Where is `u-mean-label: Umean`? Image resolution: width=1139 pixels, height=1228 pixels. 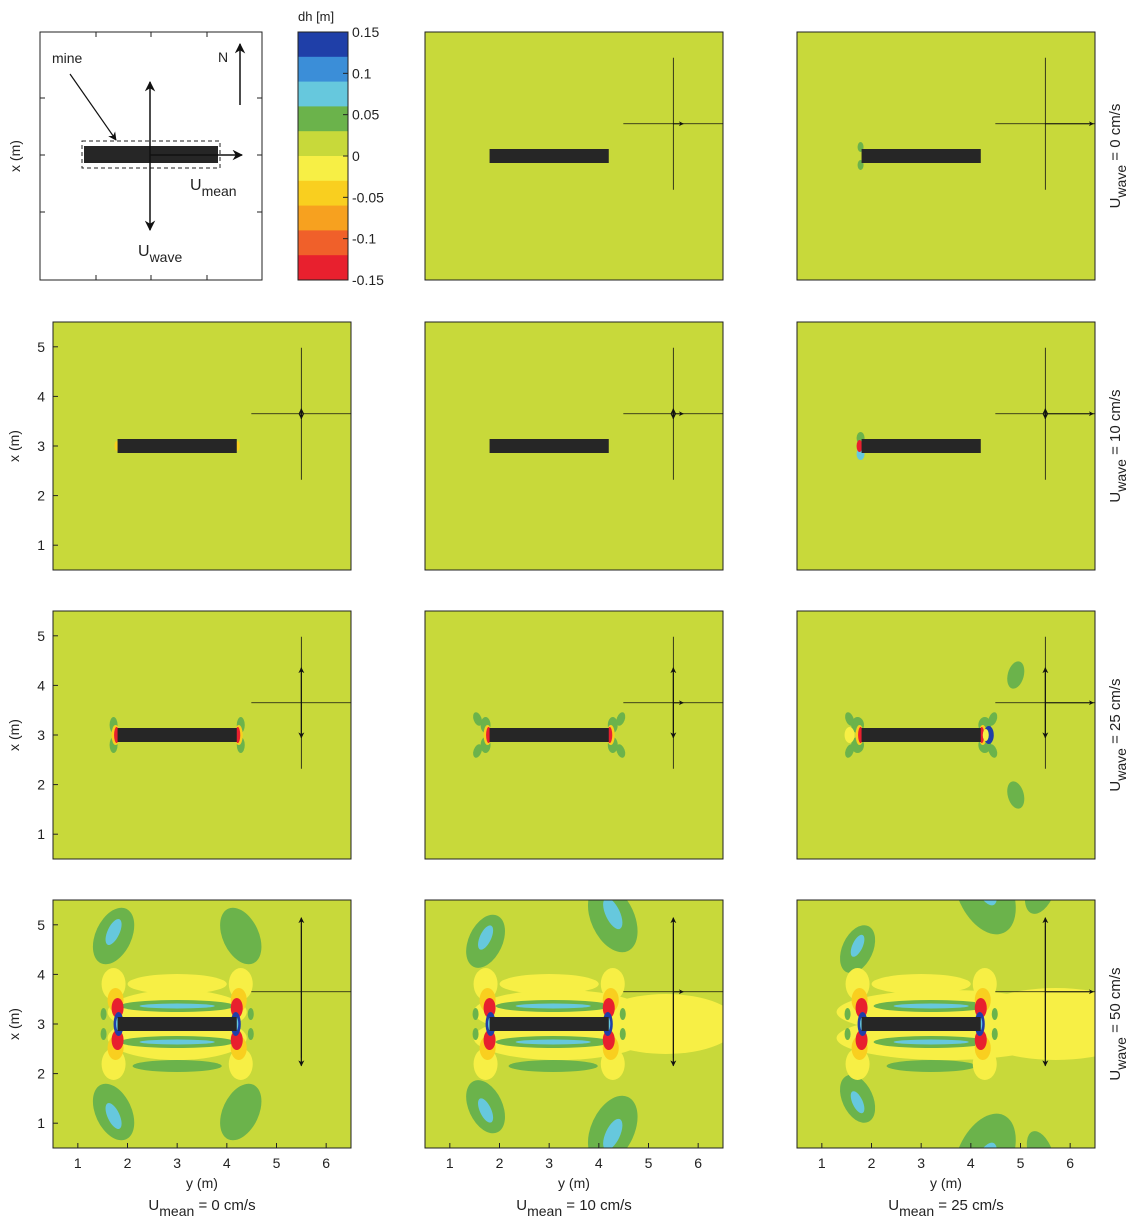
u-mean-label: Umean is located at coordinates (213, 188).